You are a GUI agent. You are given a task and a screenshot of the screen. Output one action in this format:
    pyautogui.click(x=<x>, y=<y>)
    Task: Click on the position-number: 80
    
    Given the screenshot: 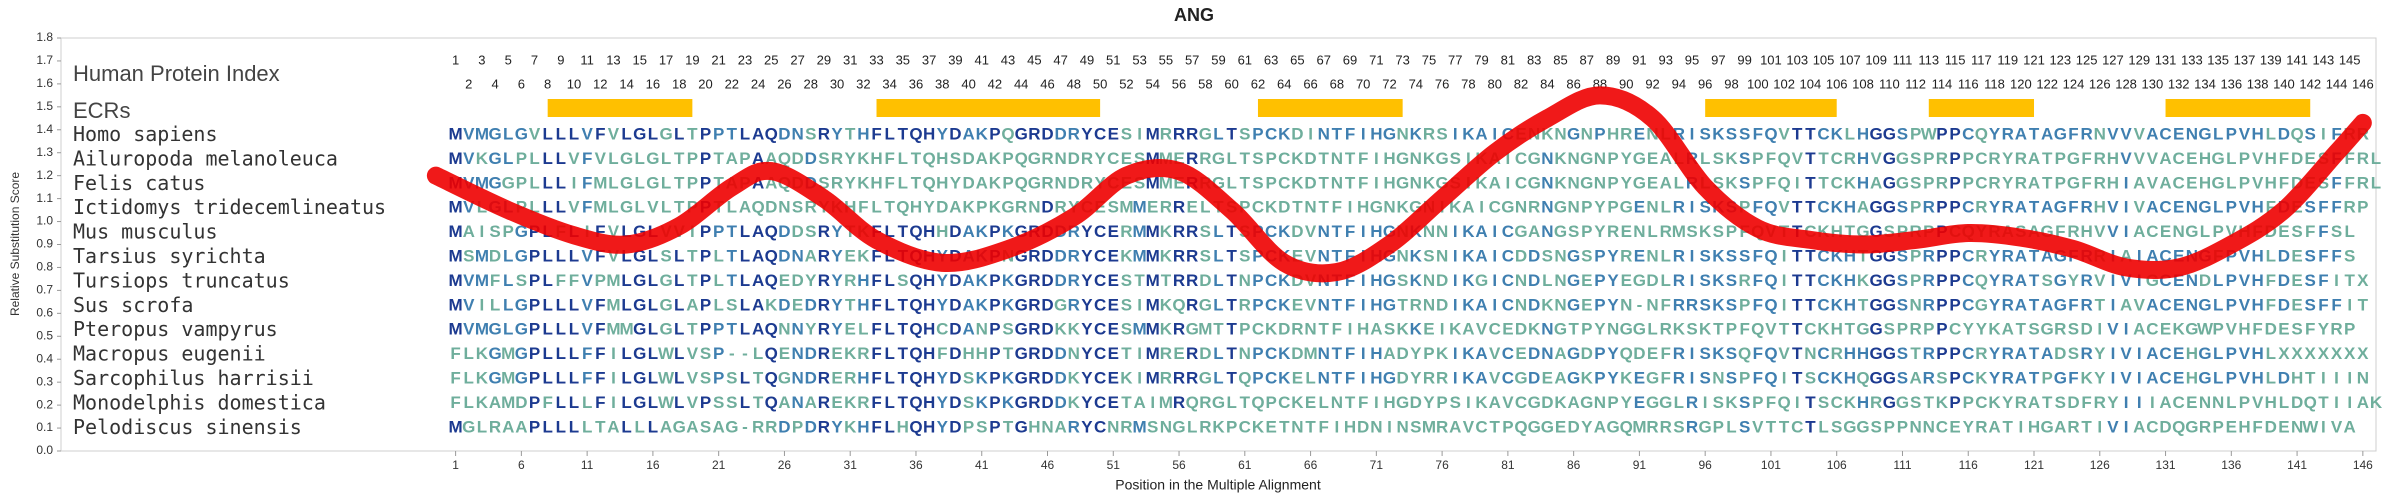 What is the action you would take?
    pyautogui.click(x=1494, y=83)
    